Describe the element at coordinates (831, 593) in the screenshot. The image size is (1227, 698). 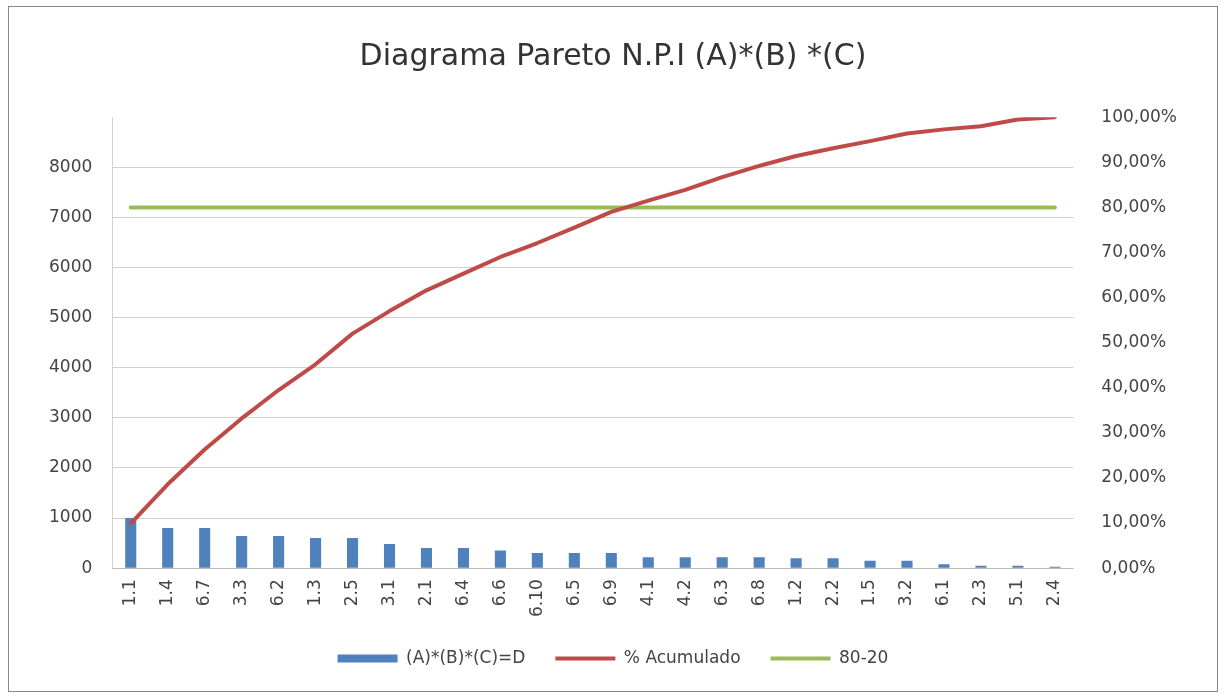
I see `x-tick-label: 2.2` at that location.